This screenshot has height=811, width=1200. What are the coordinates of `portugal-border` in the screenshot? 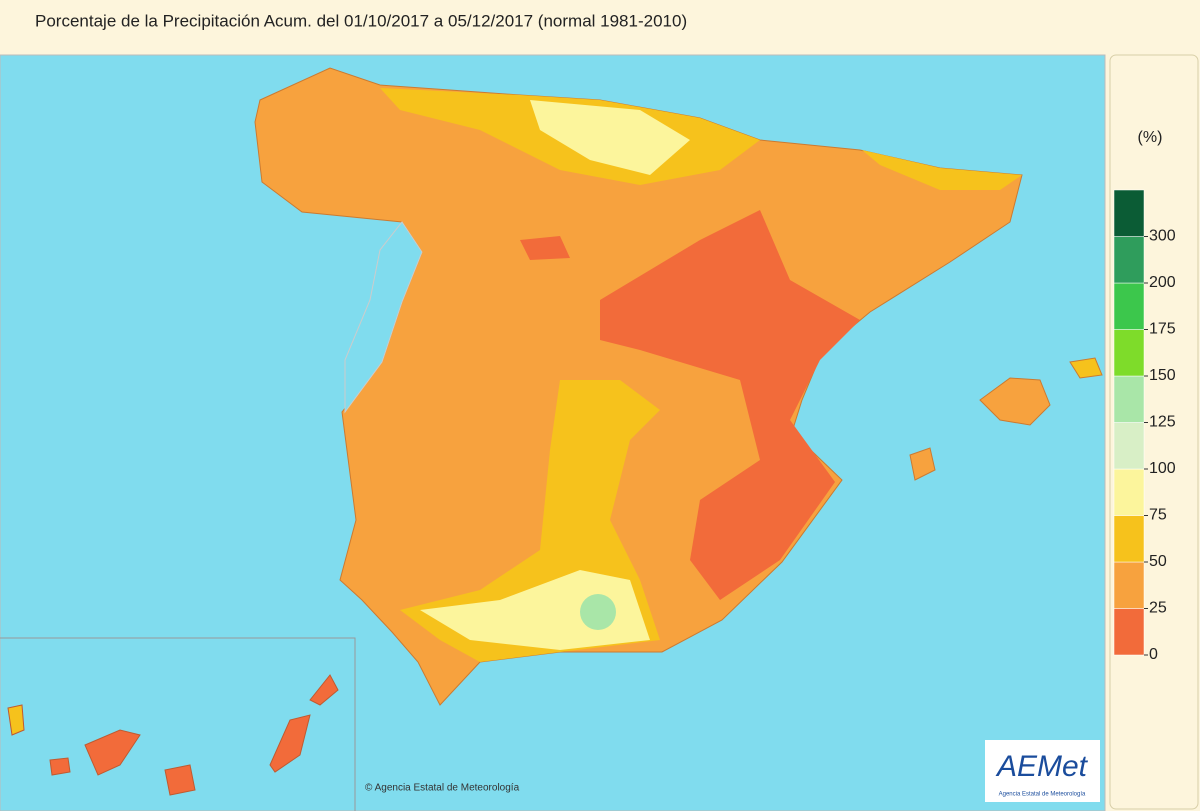 It's located at (383, 317).